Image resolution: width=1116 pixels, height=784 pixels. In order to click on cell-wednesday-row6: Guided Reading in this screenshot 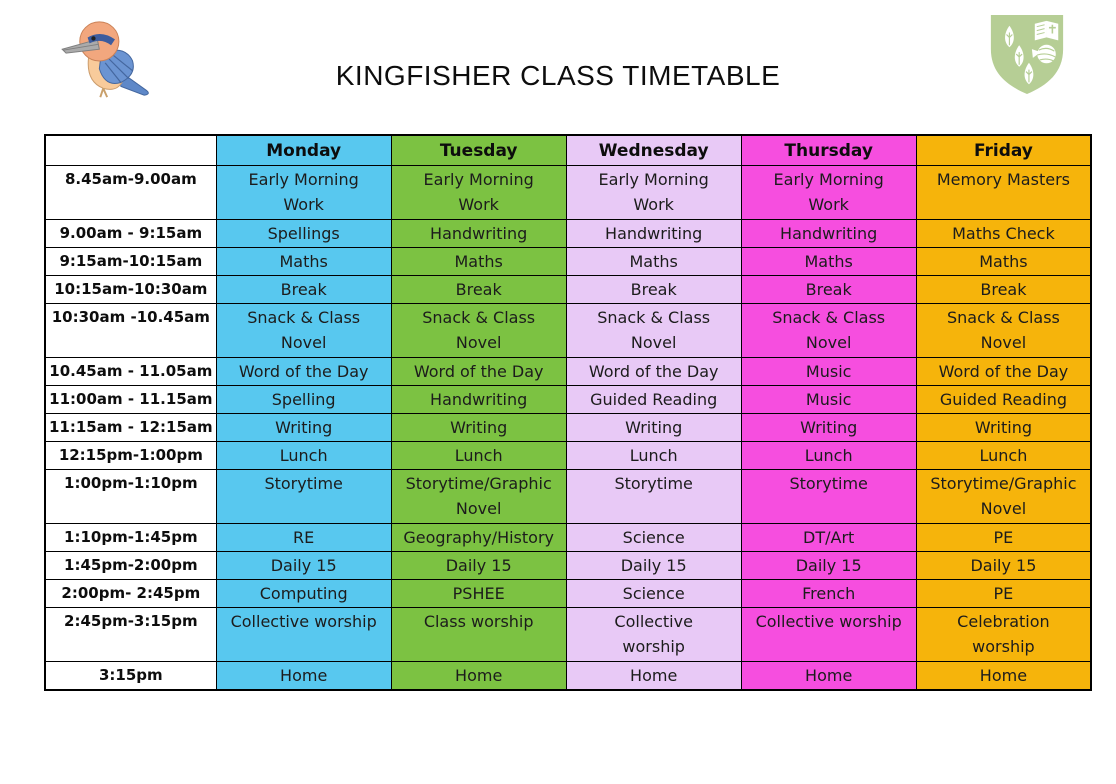, I will do `click(653, 399)`.